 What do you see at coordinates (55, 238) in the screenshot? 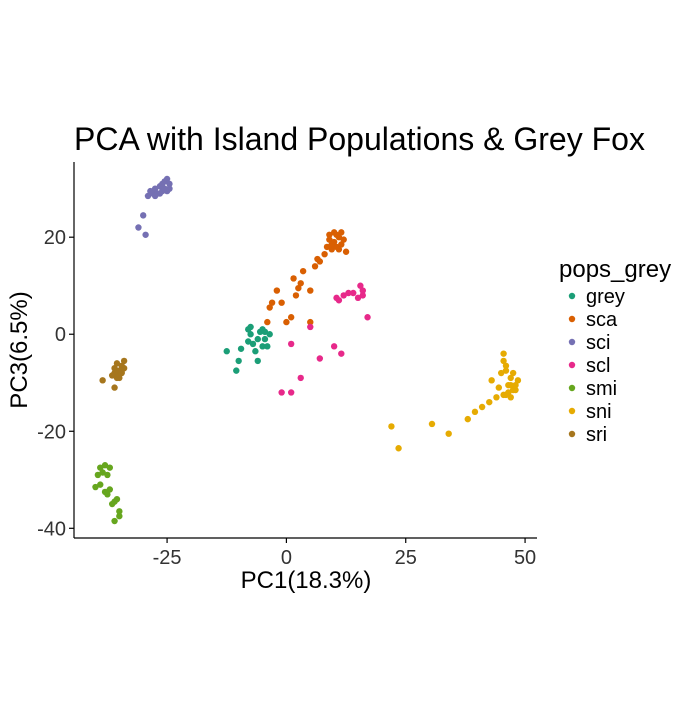
I see `y-tick-label: 20` at bounding box center [55, 238].